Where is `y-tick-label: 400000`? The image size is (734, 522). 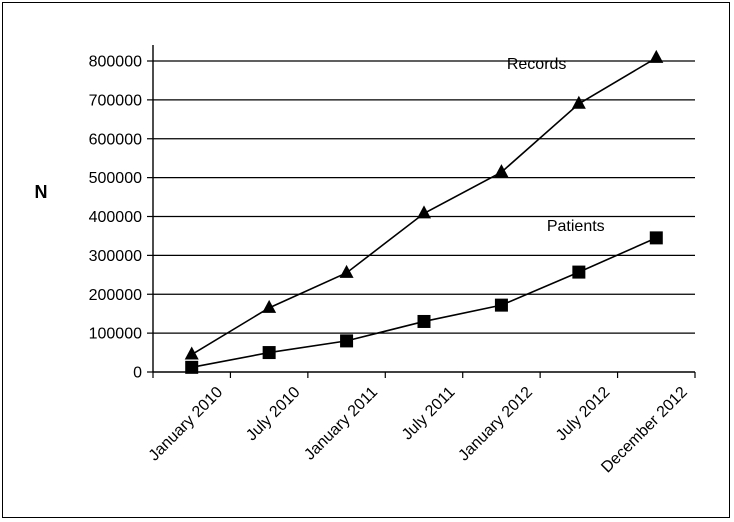 y-tick-label: 400000 is located at coordinates (115, 217).